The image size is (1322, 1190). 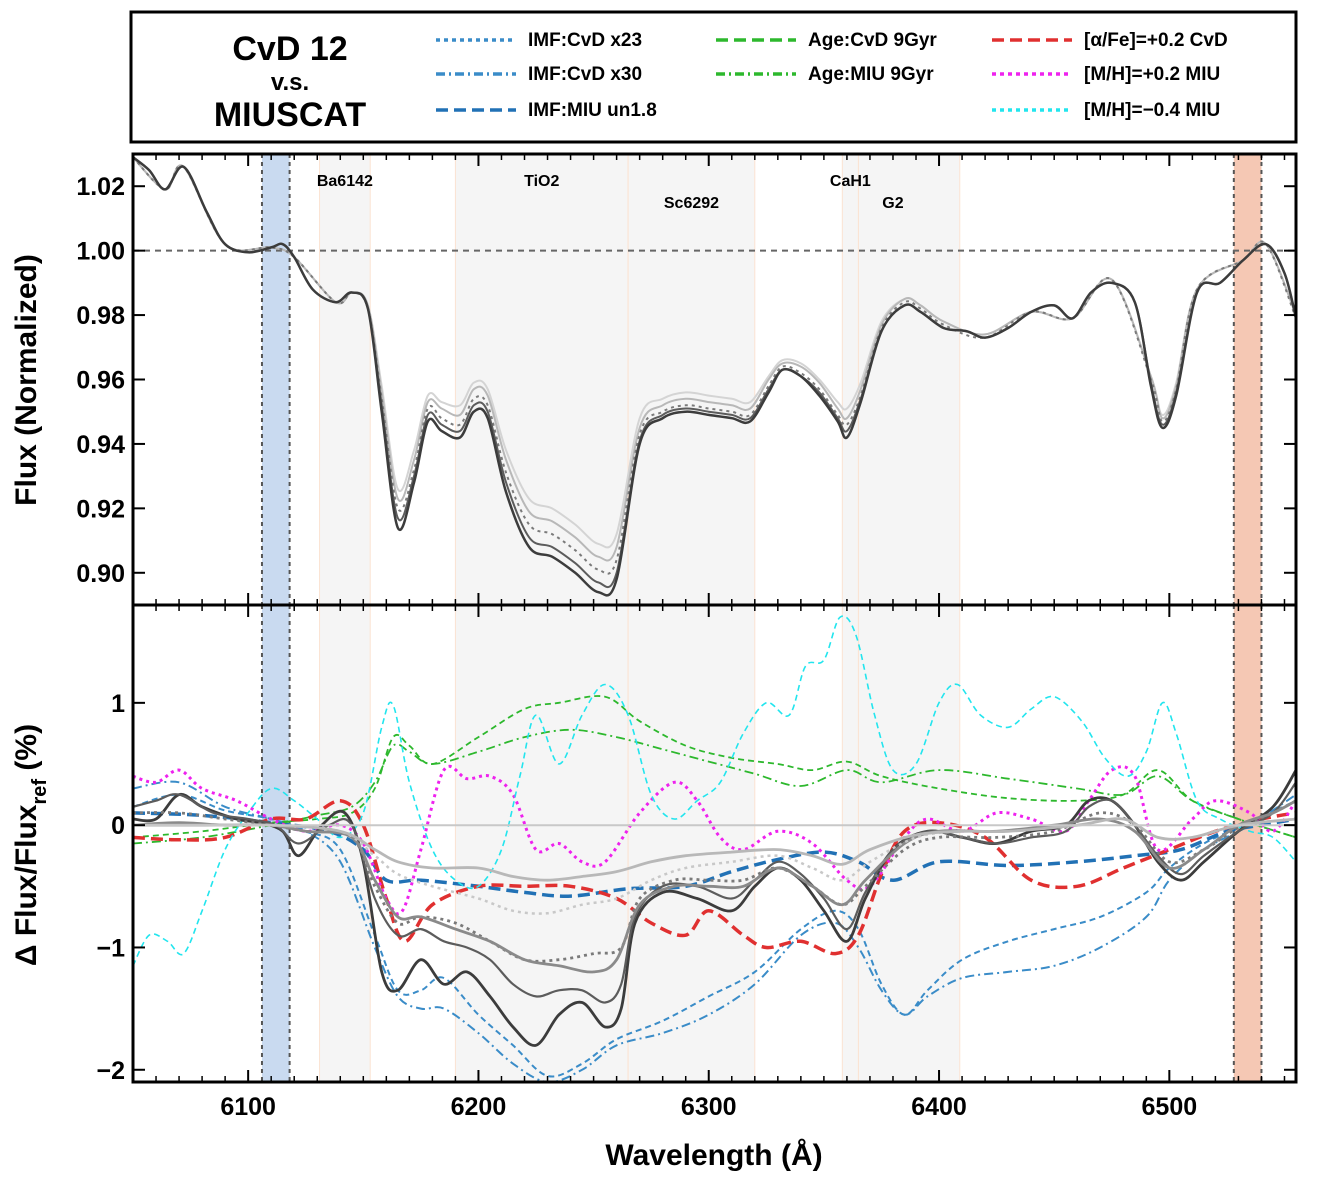 What do you see at coordinates (1152, 110) in the screenshot?
I see `legend-label: [M/H]=−0.4 MIU` at bounding box center [1152, 110].